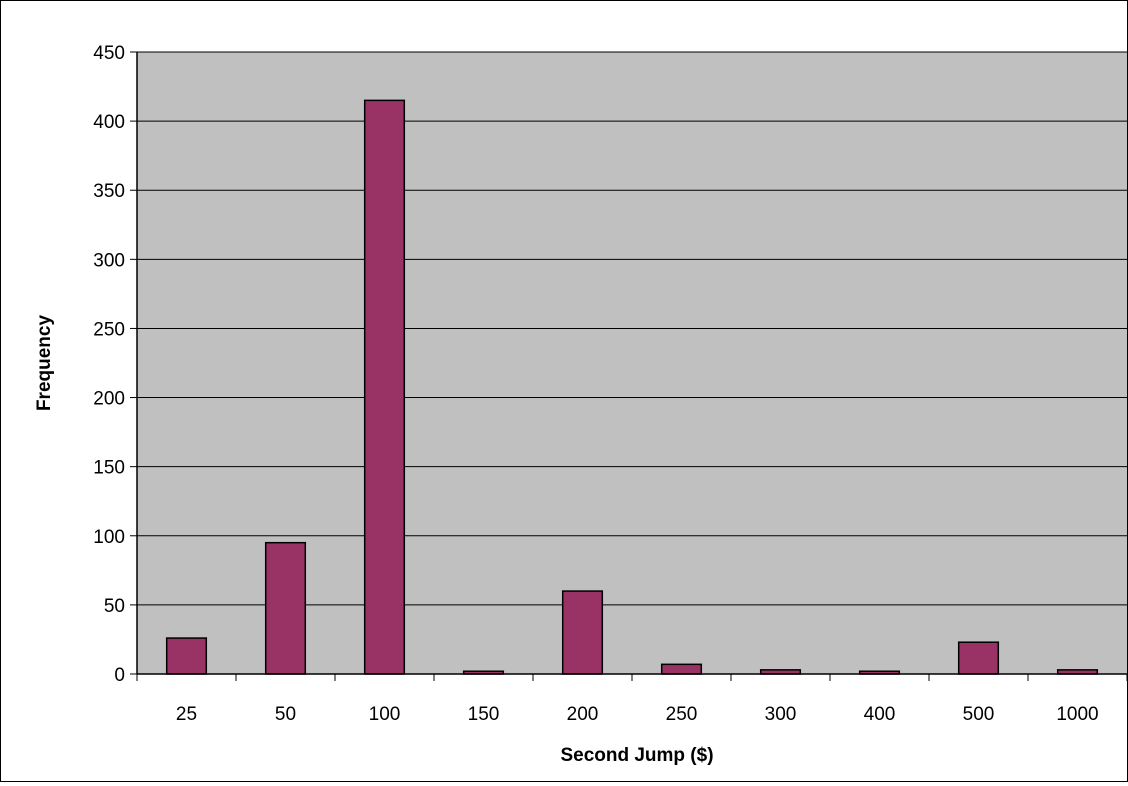 This screenshot has height=786, width=1128. I want to click on x-tick-label: 150, so click(484, 714).